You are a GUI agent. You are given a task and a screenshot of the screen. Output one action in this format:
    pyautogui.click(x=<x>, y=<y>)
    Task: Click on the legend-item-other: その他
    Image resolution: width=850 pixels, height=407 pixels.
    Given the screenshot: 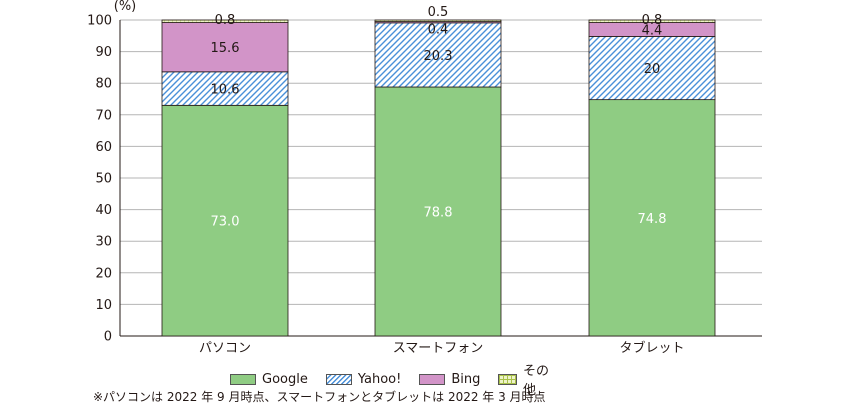 What is the action you would take?
    pyautogui.click(x=524, y=379)
    